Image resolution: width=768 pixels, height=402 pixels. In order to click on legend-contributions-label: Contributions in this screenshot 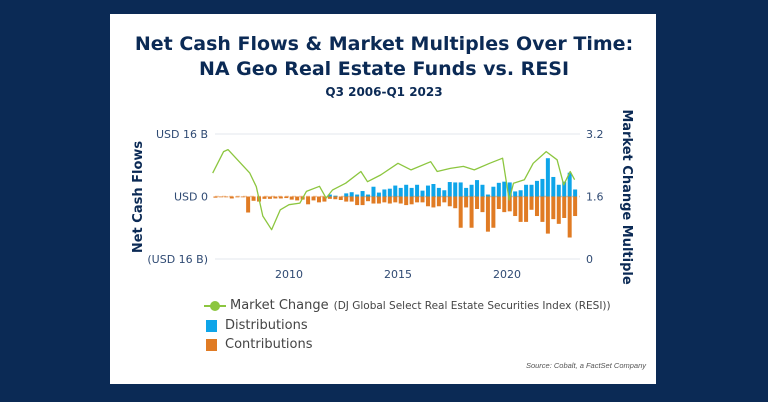, I will do `click(269, 344)`.